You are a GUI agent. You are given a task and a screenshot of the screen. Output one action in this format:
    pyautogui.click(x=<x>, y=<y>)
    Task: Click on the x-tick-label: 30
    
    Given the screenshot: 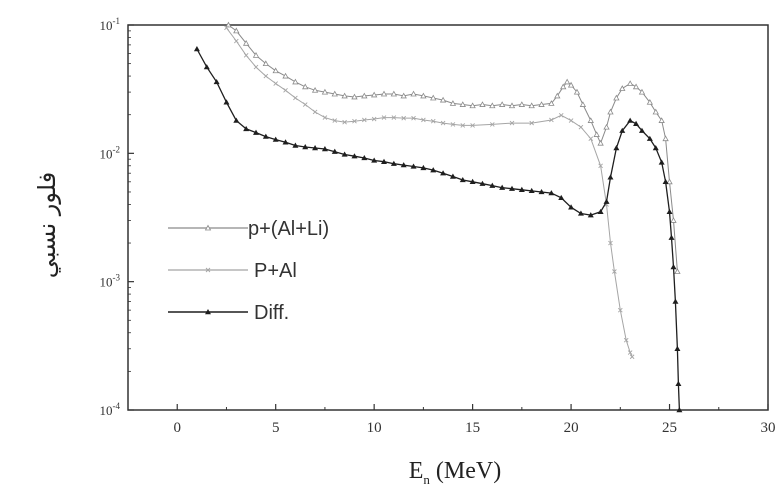 What is the action you would take?
    pyautogui.click(x=768, y=428)
    